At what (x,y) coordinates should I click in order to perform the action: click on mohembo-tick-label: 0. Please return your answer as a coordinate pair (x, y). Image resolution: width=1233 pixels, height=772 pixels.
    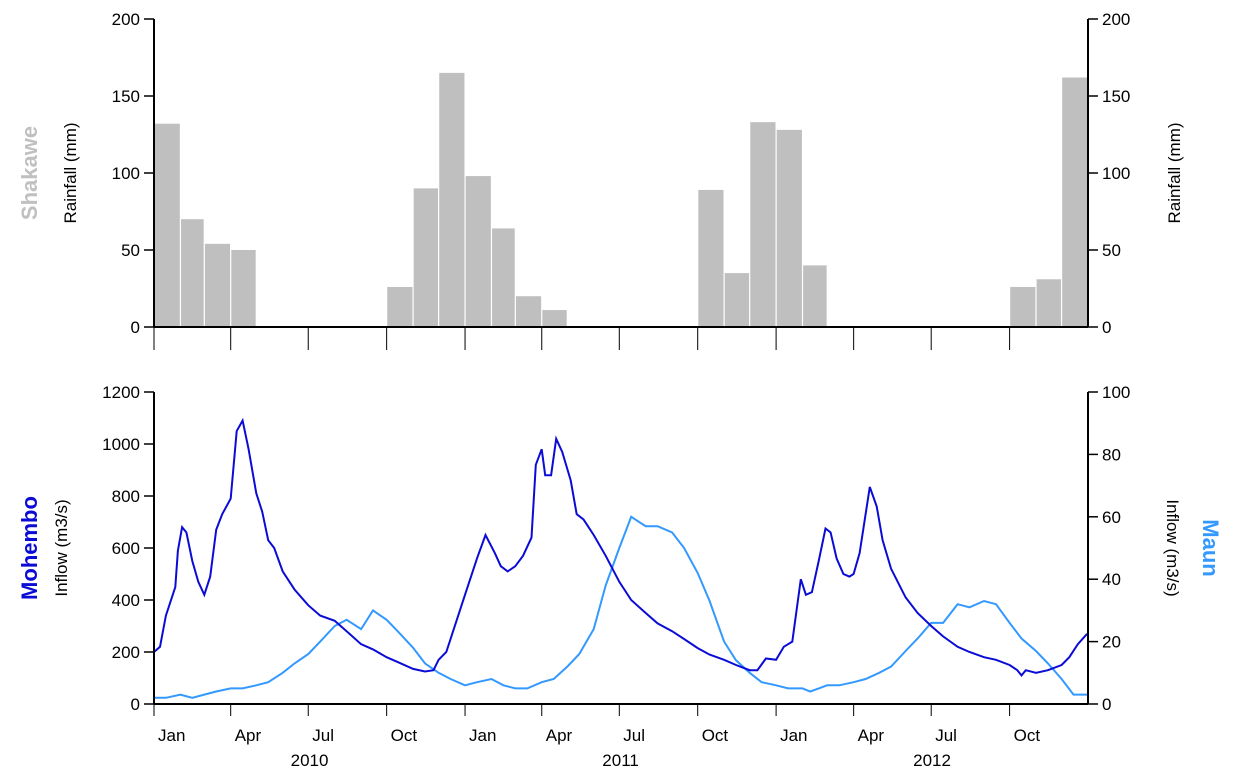
    Looking at the image, I should click on (135, 704).